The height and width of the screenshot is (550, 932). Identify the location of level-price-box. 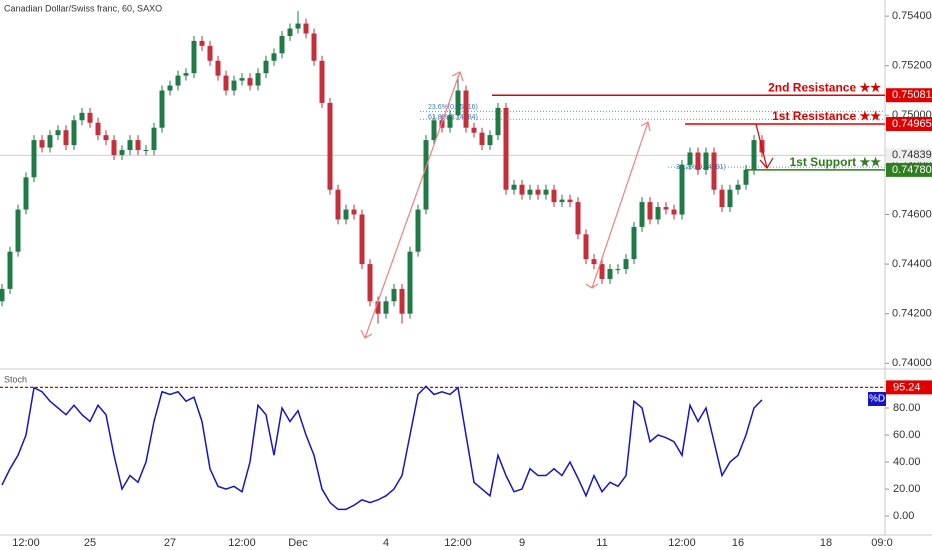
(909, 123).